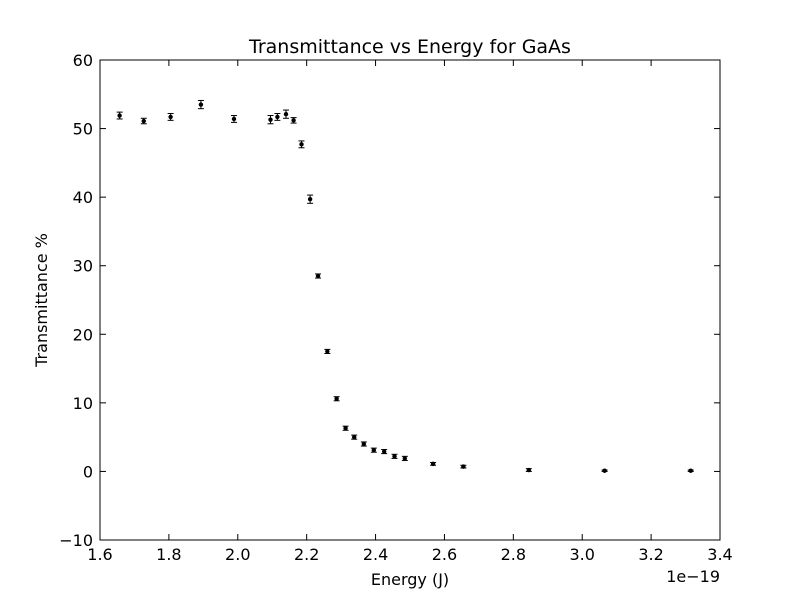 The width and height of the screenshot is (800, 600). Describe the element at coordinates (581, 554) in the screenshot. I see `x-tick-label: 3.0` at that location.